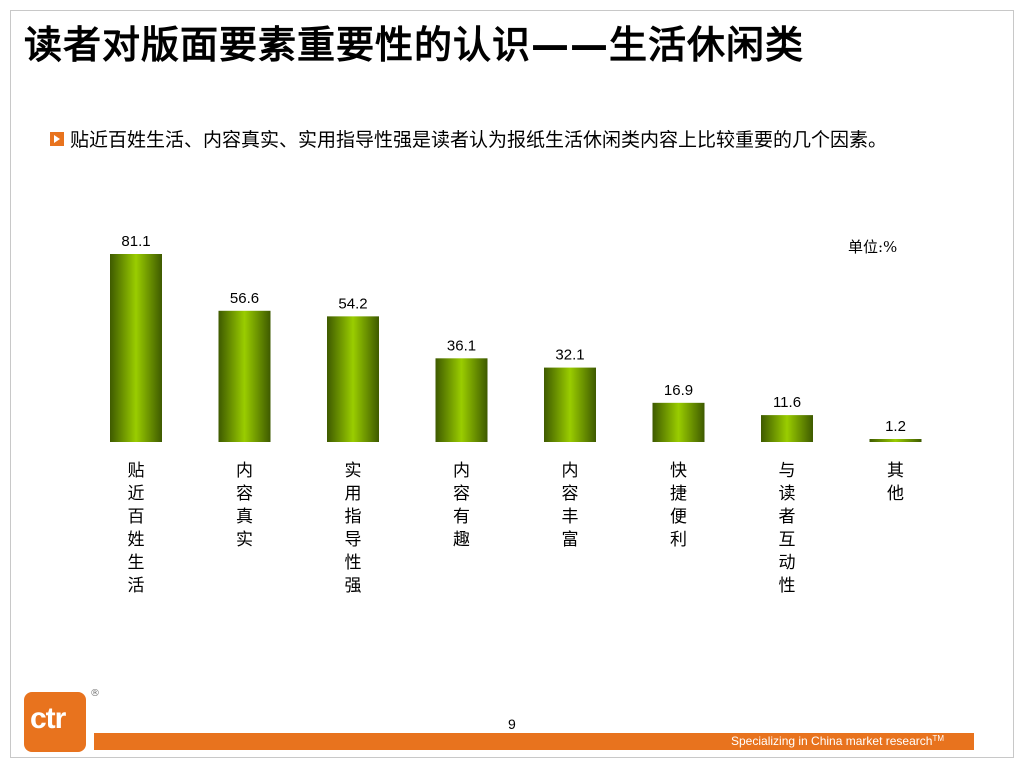 The image size is (1024, 768). I want to click on page-number: 9, so click(512, 724).